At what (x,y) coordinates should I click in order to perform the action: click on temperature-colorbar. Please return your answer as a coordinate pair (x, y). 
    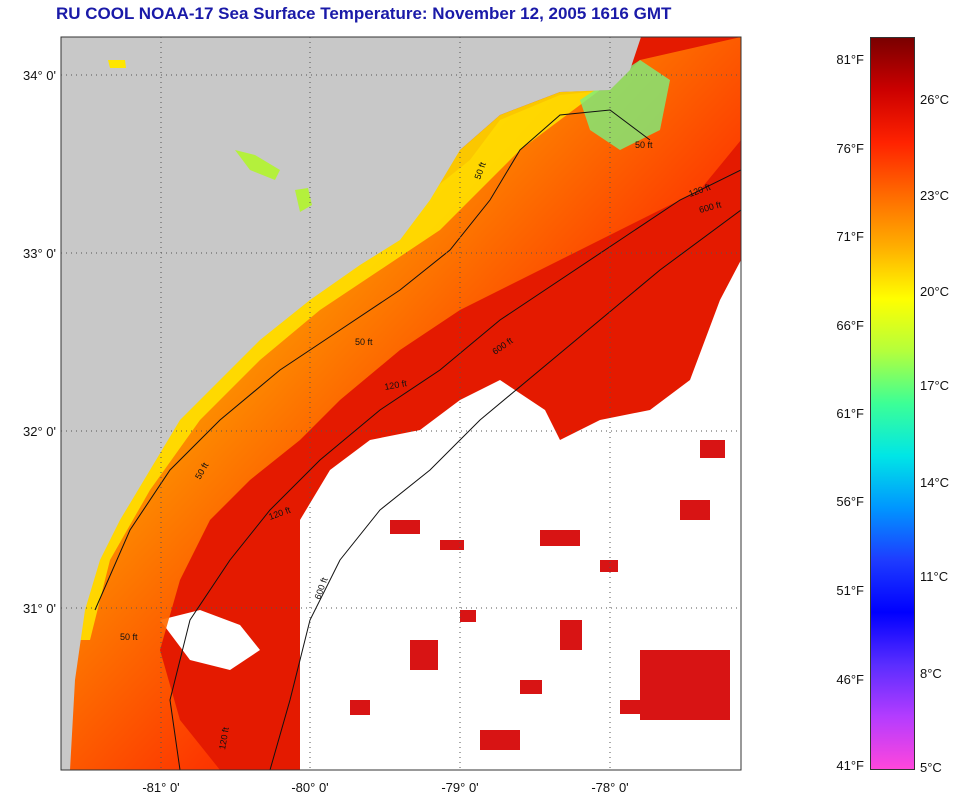
    Looking at the image, I should click on (892, 403).